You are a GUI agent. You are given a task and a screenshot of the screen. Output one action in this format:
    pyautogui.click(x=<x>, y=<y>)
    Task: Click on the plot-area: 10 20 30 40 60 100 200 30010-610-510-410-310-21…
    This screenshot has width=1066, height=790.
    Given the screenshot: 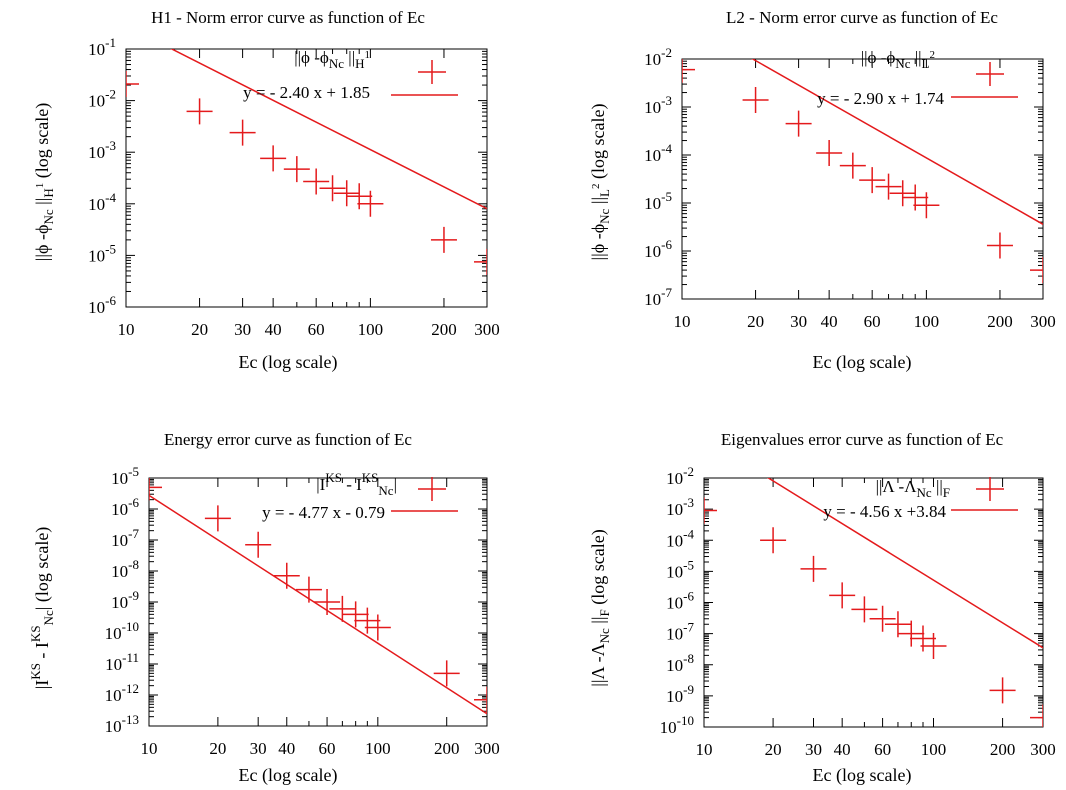 What is the action you would take?
    pyautogui.click(x=294, y=187)
    